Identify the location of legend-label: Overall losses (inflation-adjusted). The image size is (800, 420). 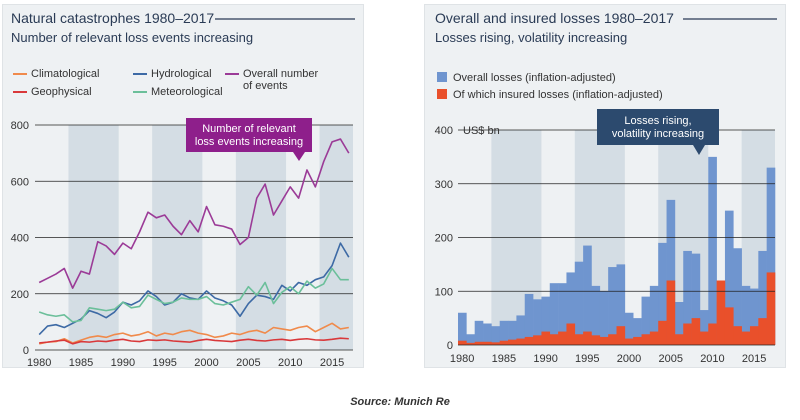
(534, 78).